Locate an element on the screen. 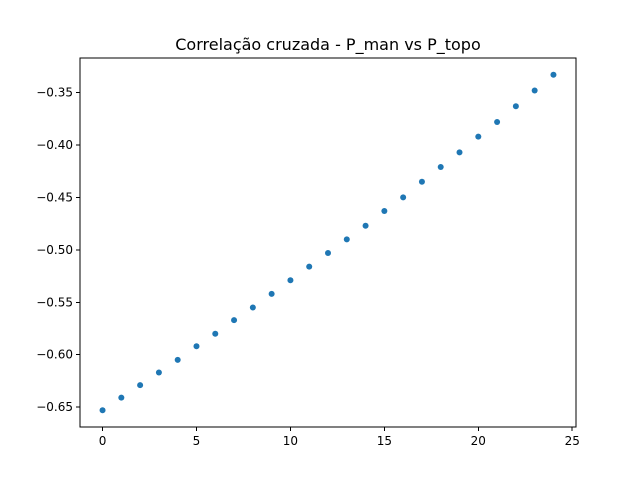 The width and height of the screenshot is (640, 484). x-tick-label: 5 is located at coordinates (197, 441).